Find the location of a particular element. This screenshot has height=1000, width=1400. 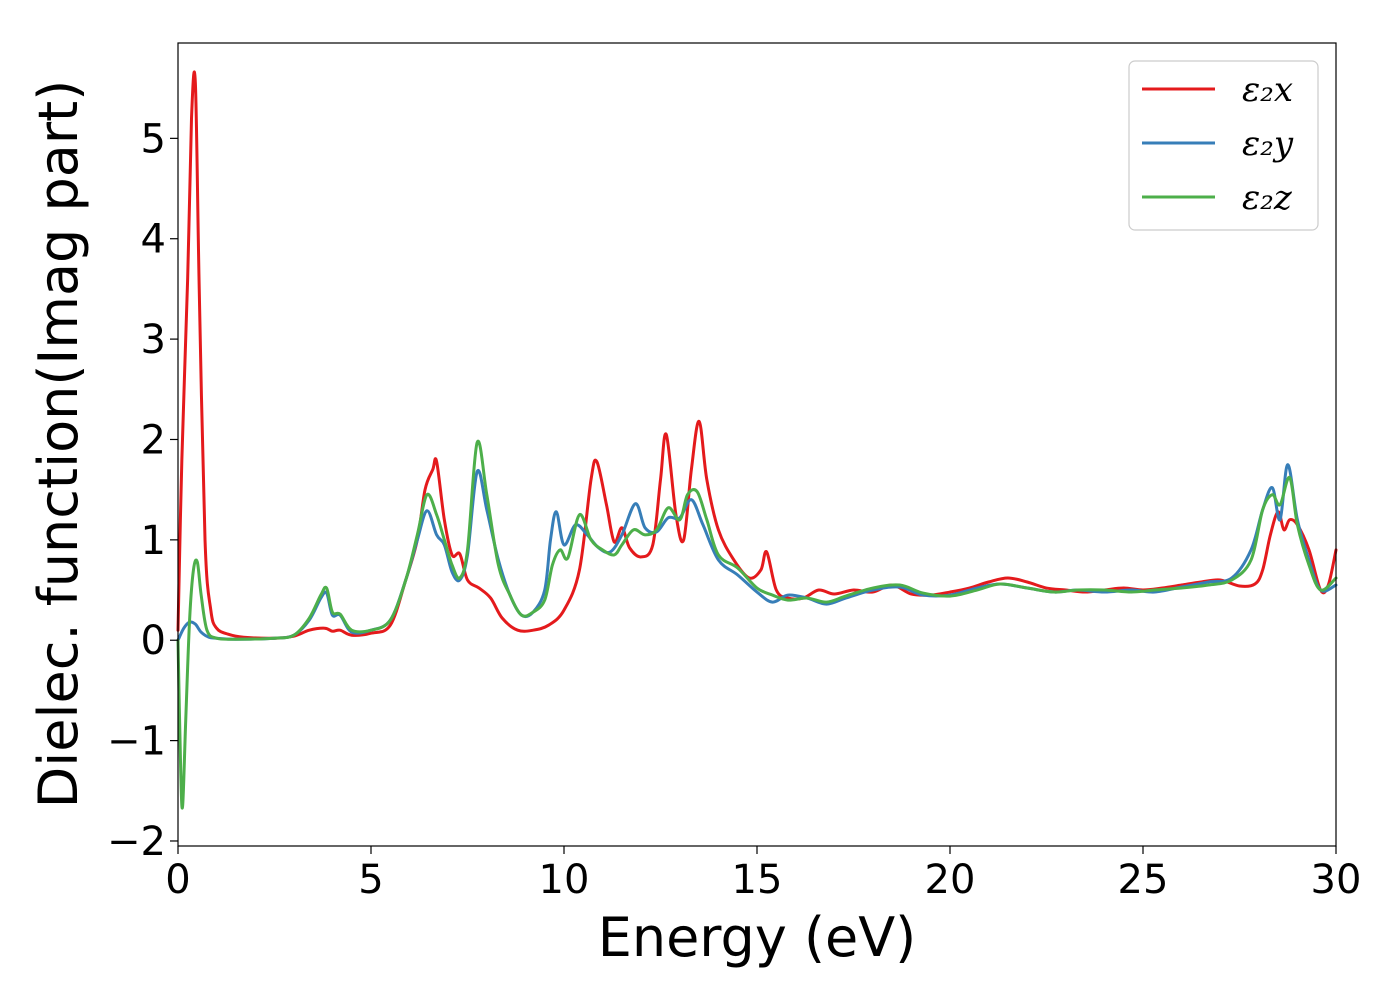

y-axis: −2 −1 0 1 2 3 4 5 is located at coordinates (142, 490).